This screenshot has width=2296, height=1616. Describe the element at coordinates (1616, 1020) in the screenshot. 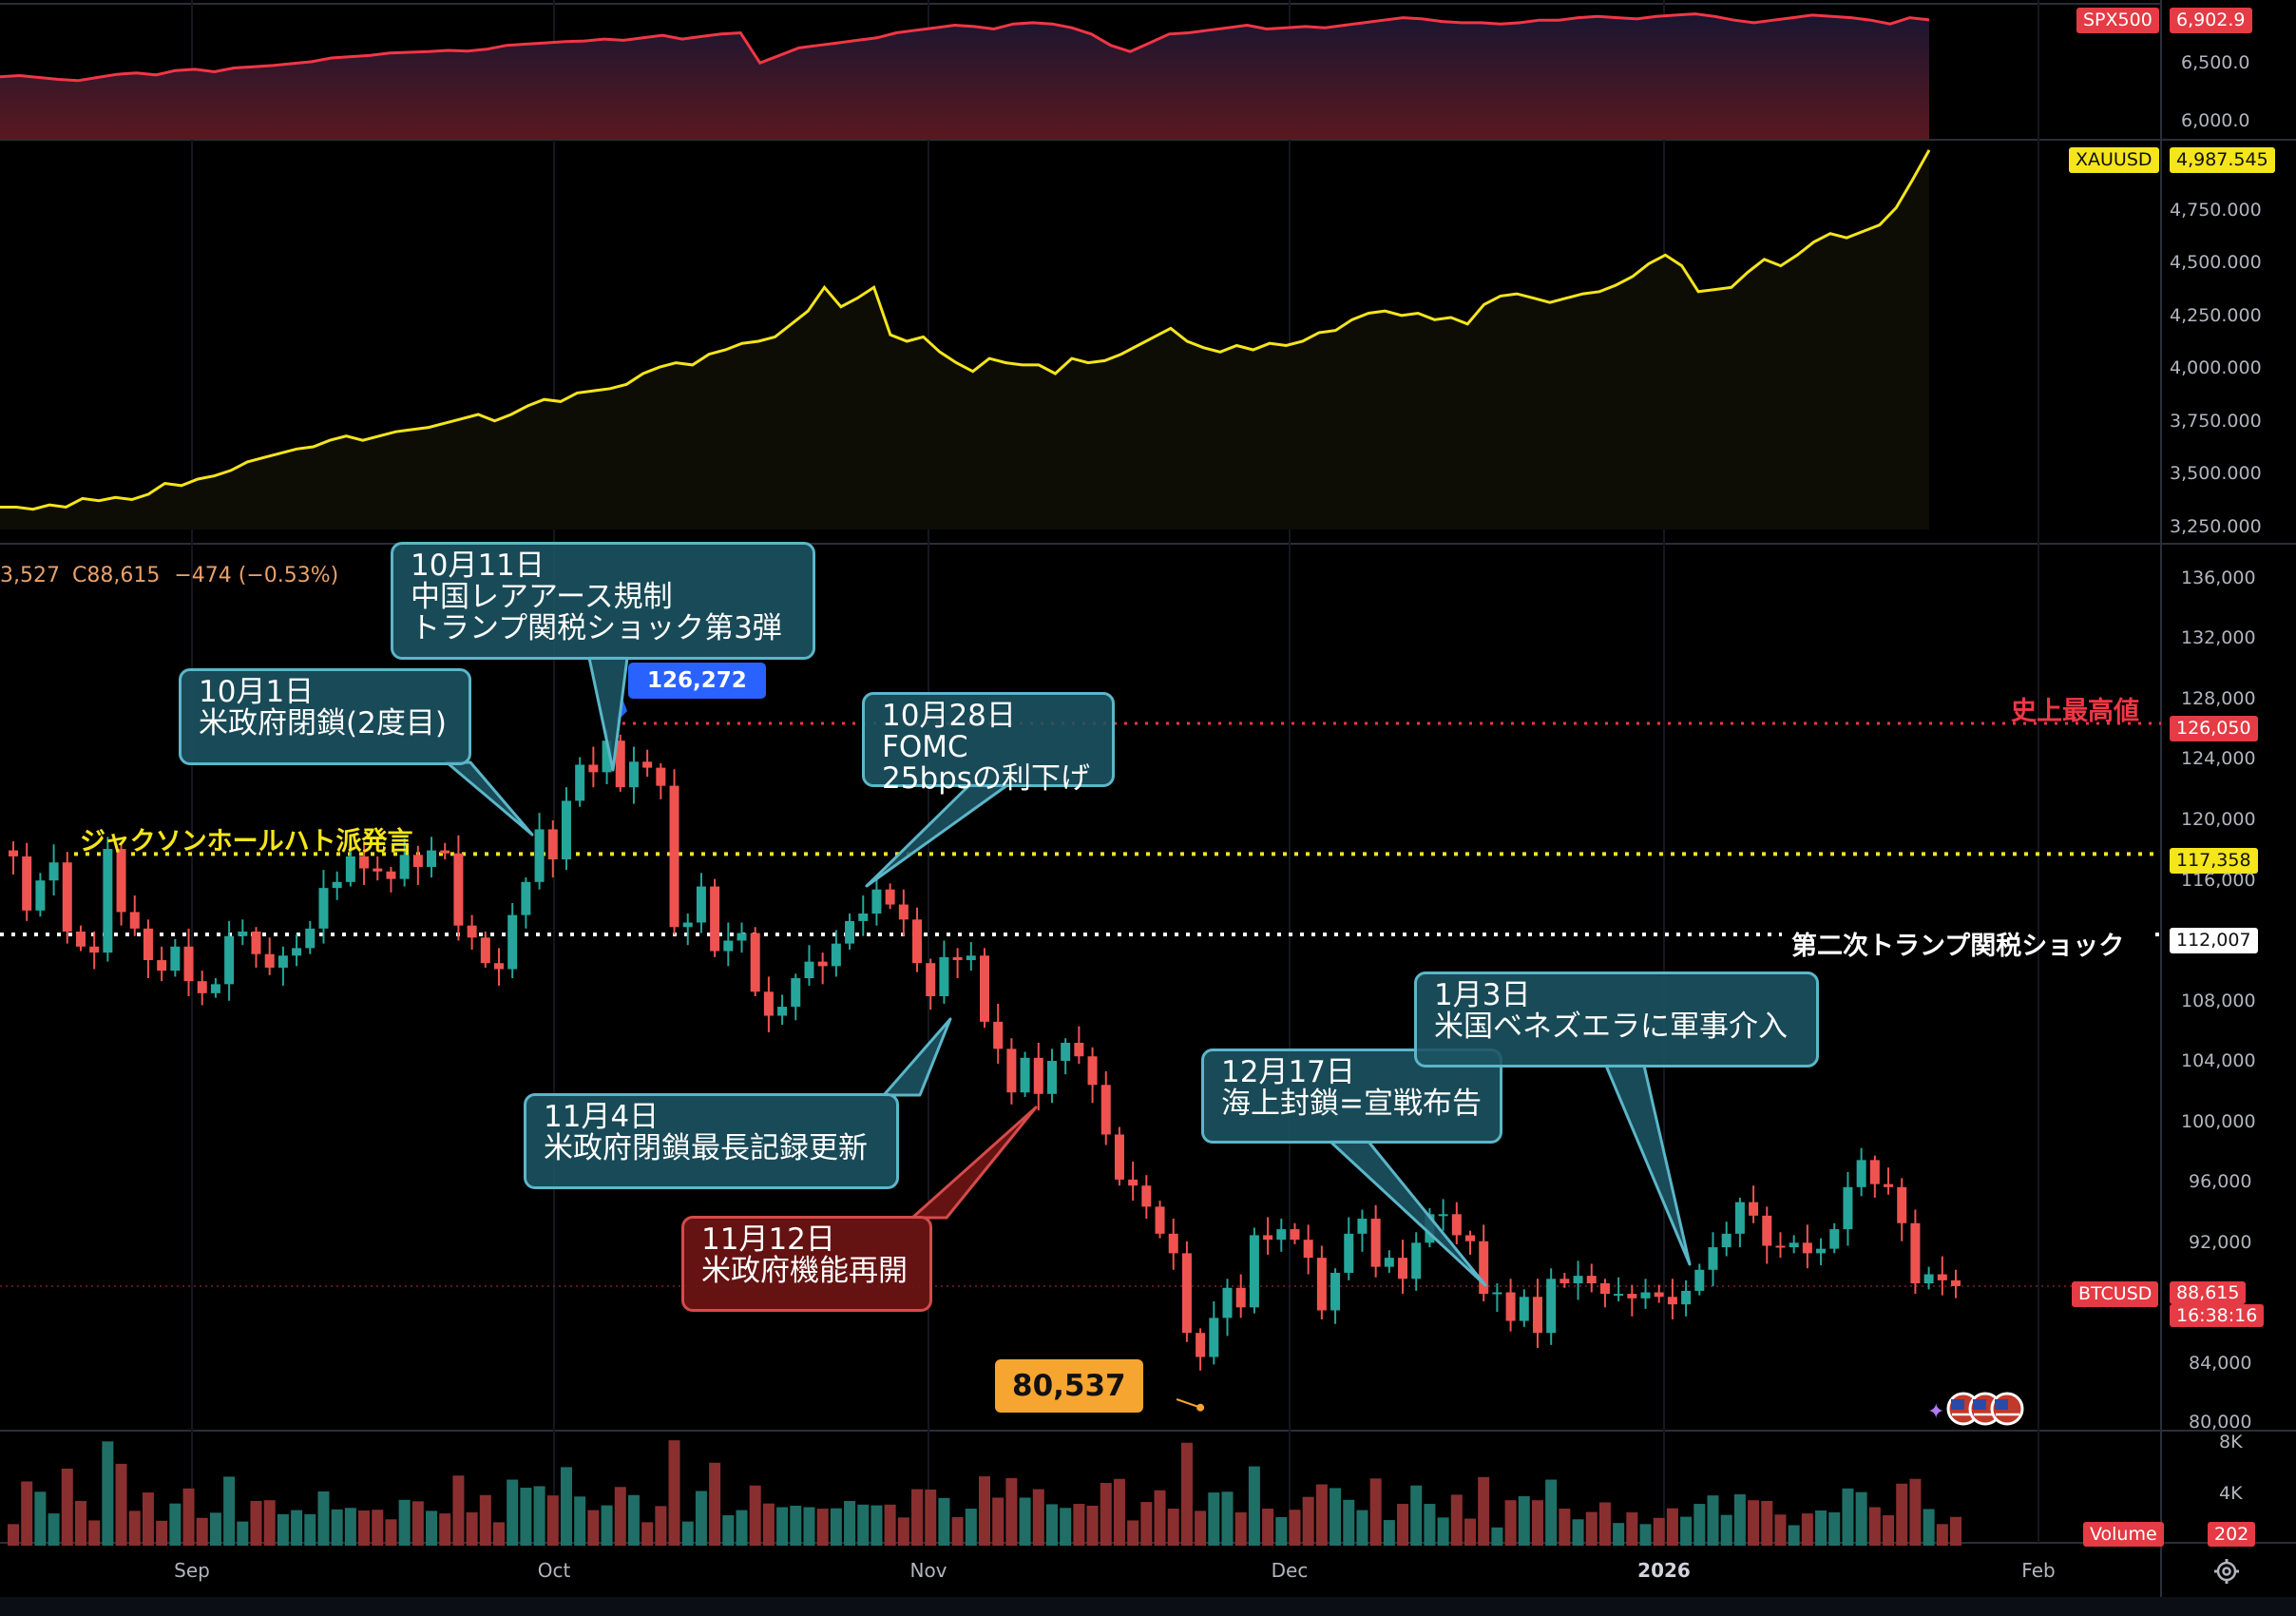

I see `annotation-jan3: 1月3日 米国ベネズエラに軍事介入` at that location.